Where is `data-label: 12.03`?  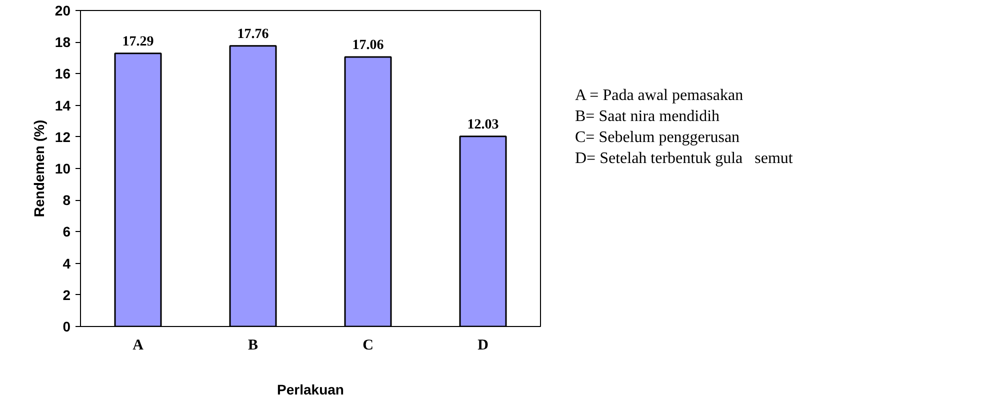
data-label: 12.03 is located at coordinates (483, 124).